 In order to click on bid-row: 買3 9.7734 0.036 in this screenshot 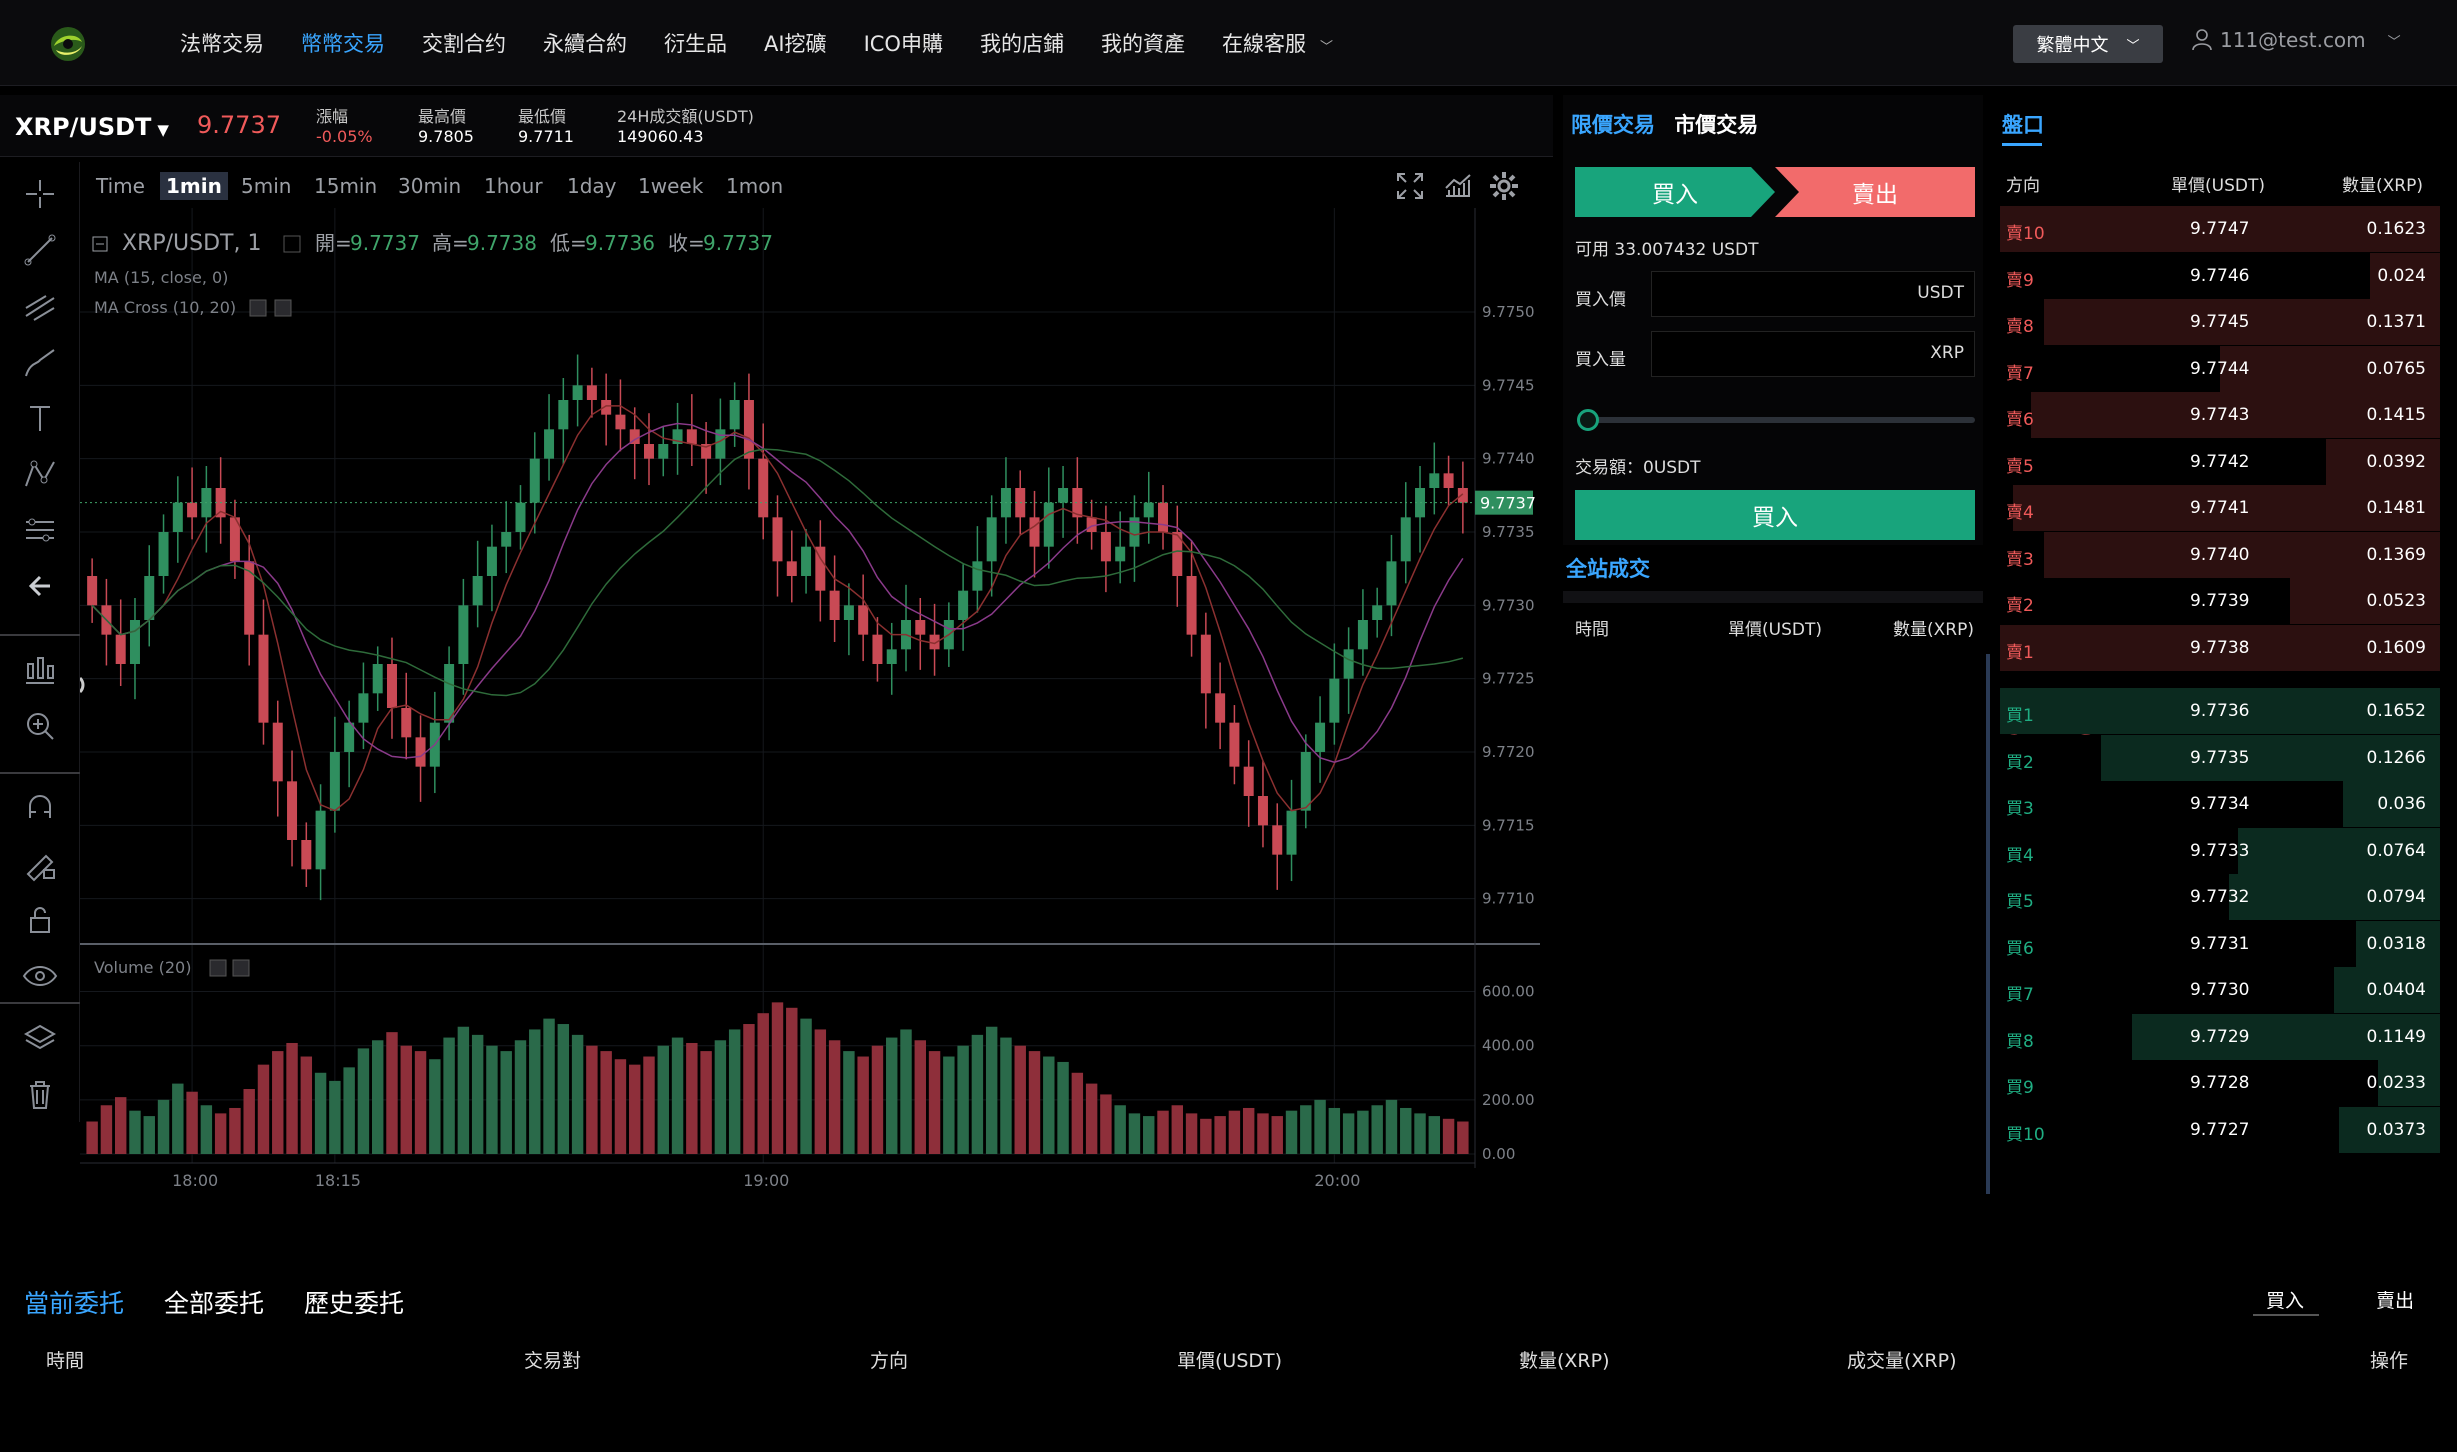, I will do `click(2220, 804)`.